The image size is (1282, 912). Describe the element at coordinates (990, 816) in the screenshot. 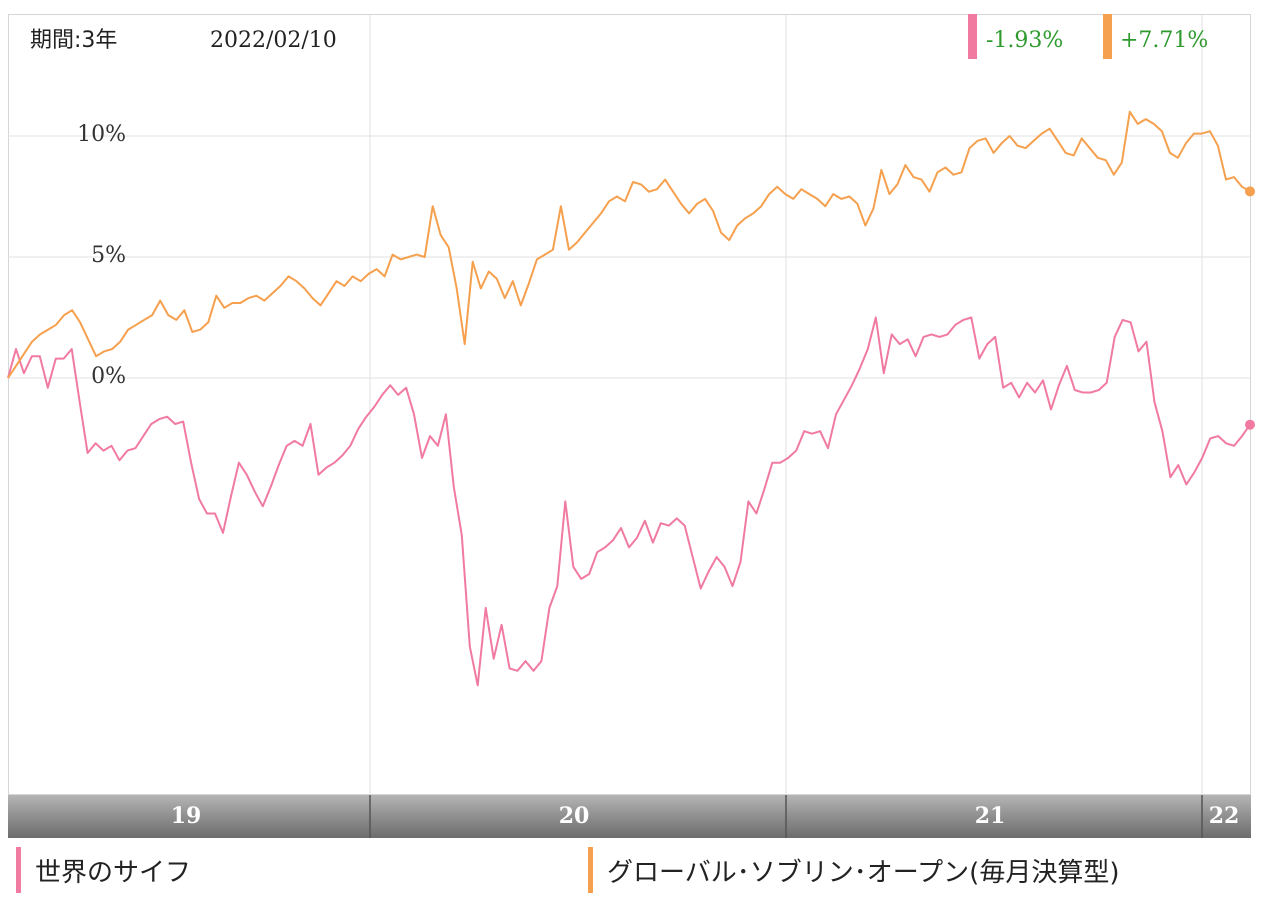

I see `x-tick-label-21: 21` at that location.